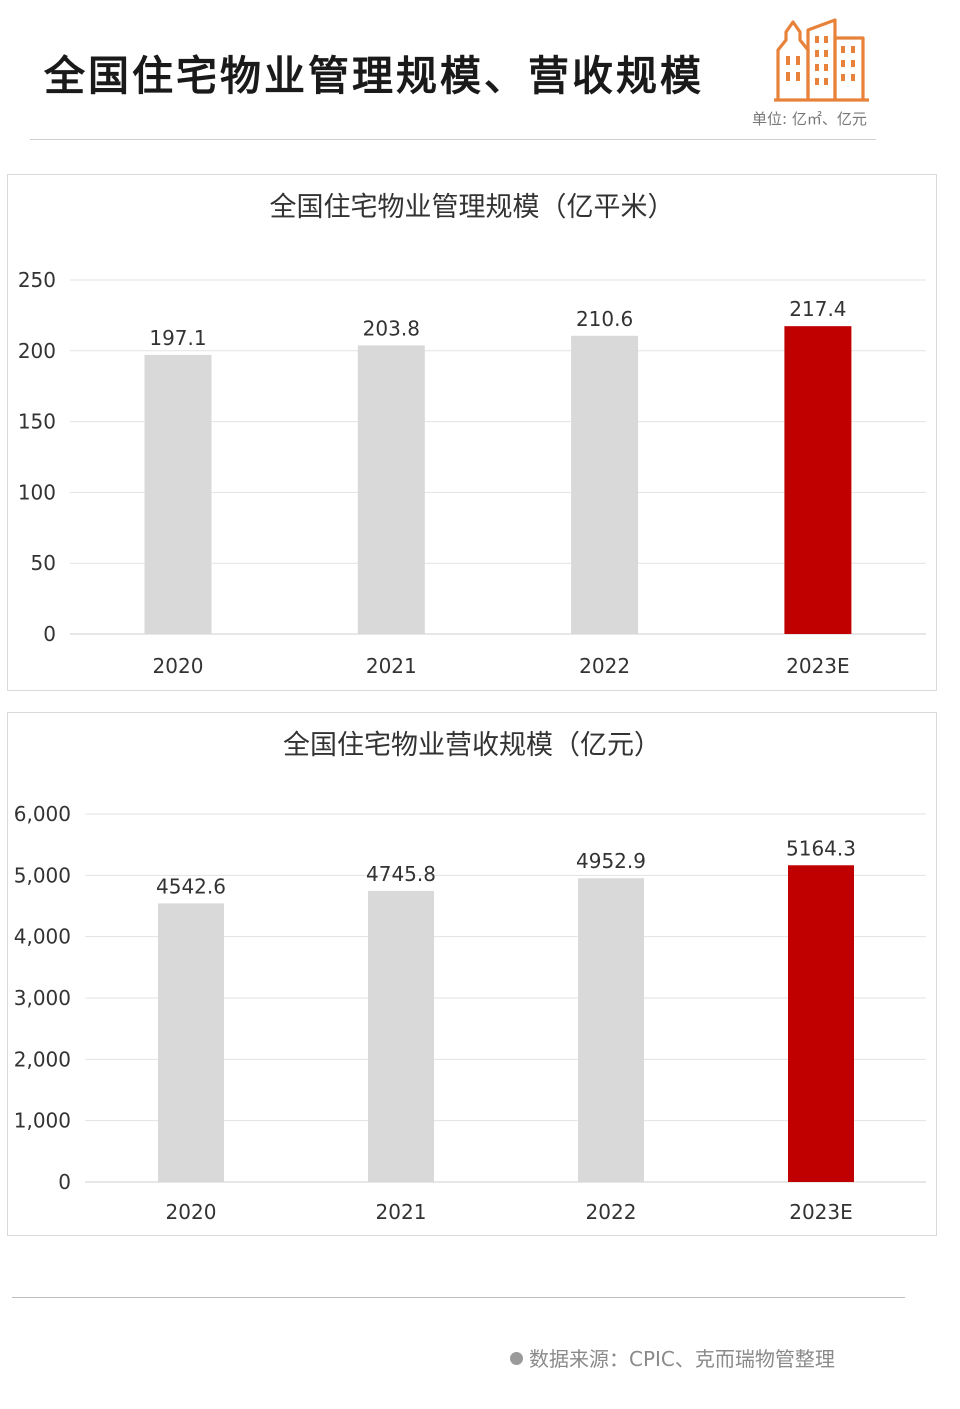 This screenshot has height=1409, width=960. I want to click on chart-title: 全国住宅物业管理规模（亿平米）, so click(472, 207).